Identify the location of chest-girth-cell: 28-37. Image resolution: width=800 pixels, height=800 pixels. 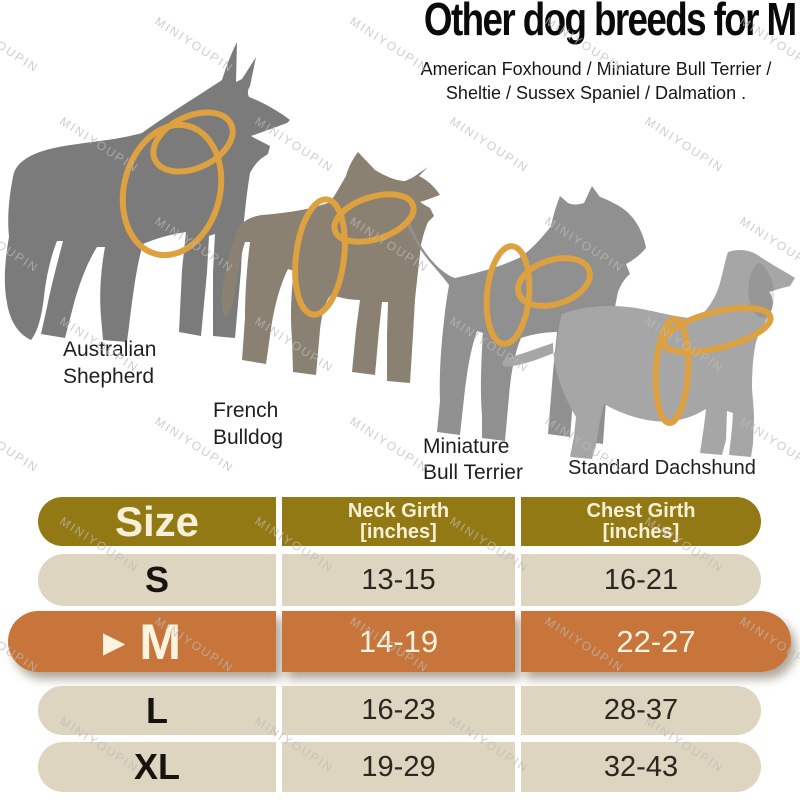
(641, 710).